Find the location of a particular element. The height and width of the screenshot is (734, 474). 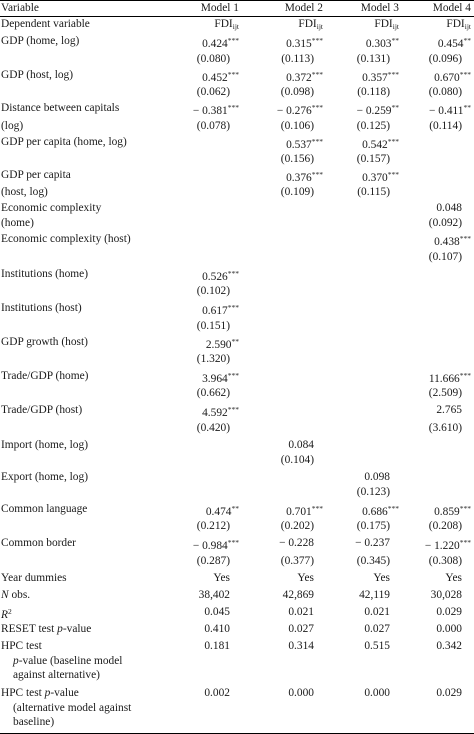

standard-error-row: (0.104) is located at coordinates (237, 461).